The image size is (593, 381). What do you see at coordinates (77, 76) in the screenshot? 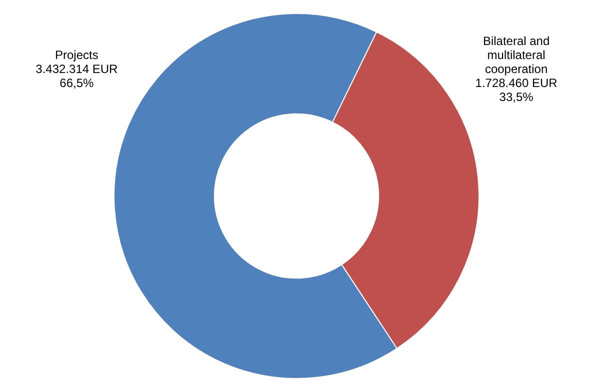
I see `data-label: 3.432.314 EUR 66,5%` at bounding box center [77, 76].